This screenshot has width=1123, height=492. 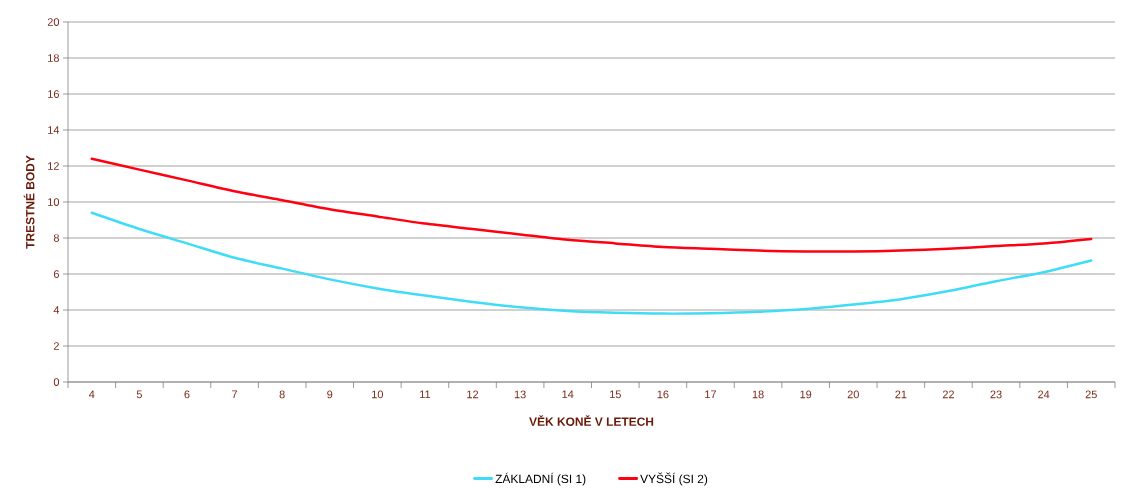 I want to click on x-tick-label: 16, so click(x=663, y=394).